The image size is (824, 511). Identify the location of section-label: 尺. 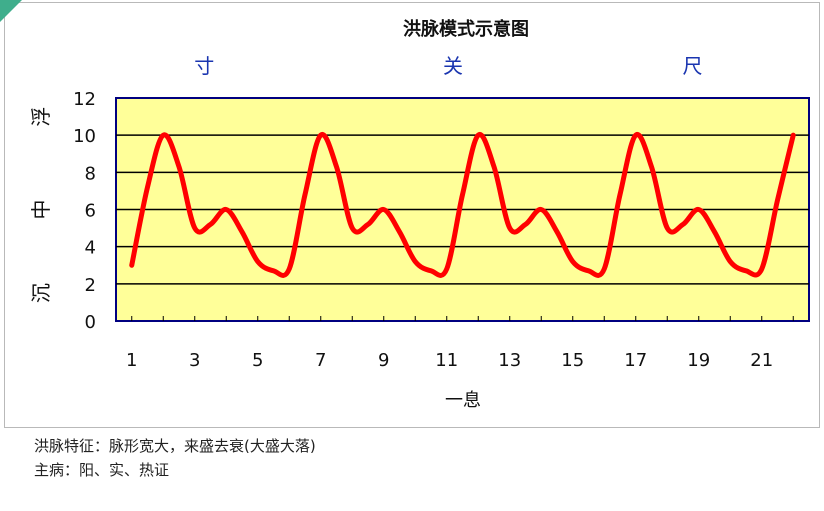
(692, 66).